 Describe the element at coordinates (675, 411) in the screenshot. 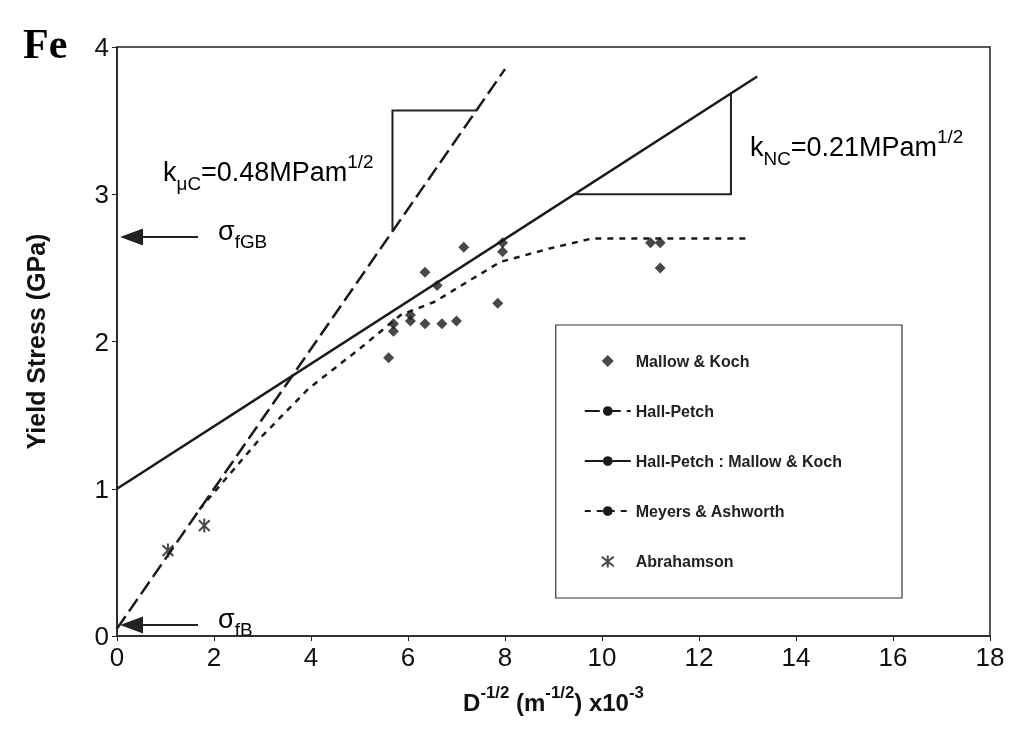

I see `legend-label: Hall-Petch` at that location.